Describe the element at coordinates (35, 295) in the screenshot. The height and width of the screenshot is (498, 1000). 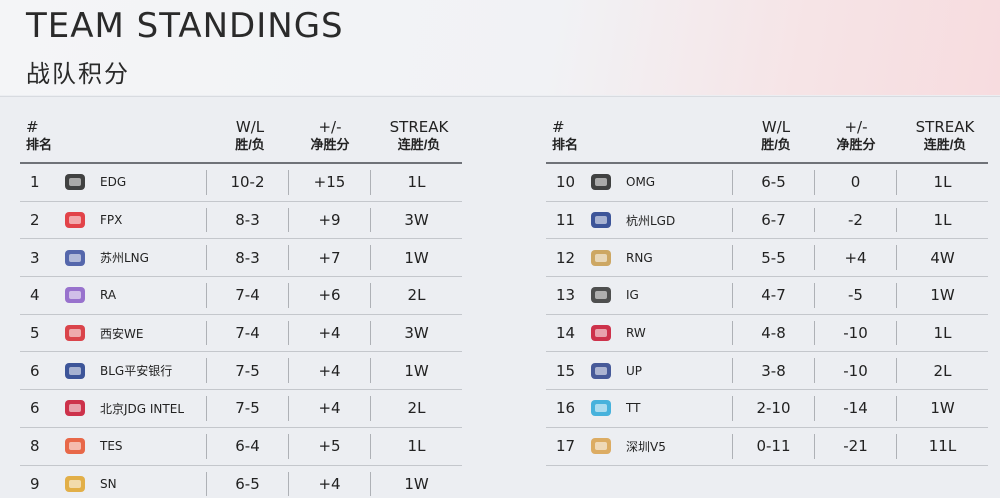
I see `rank-value: 4` at that location.